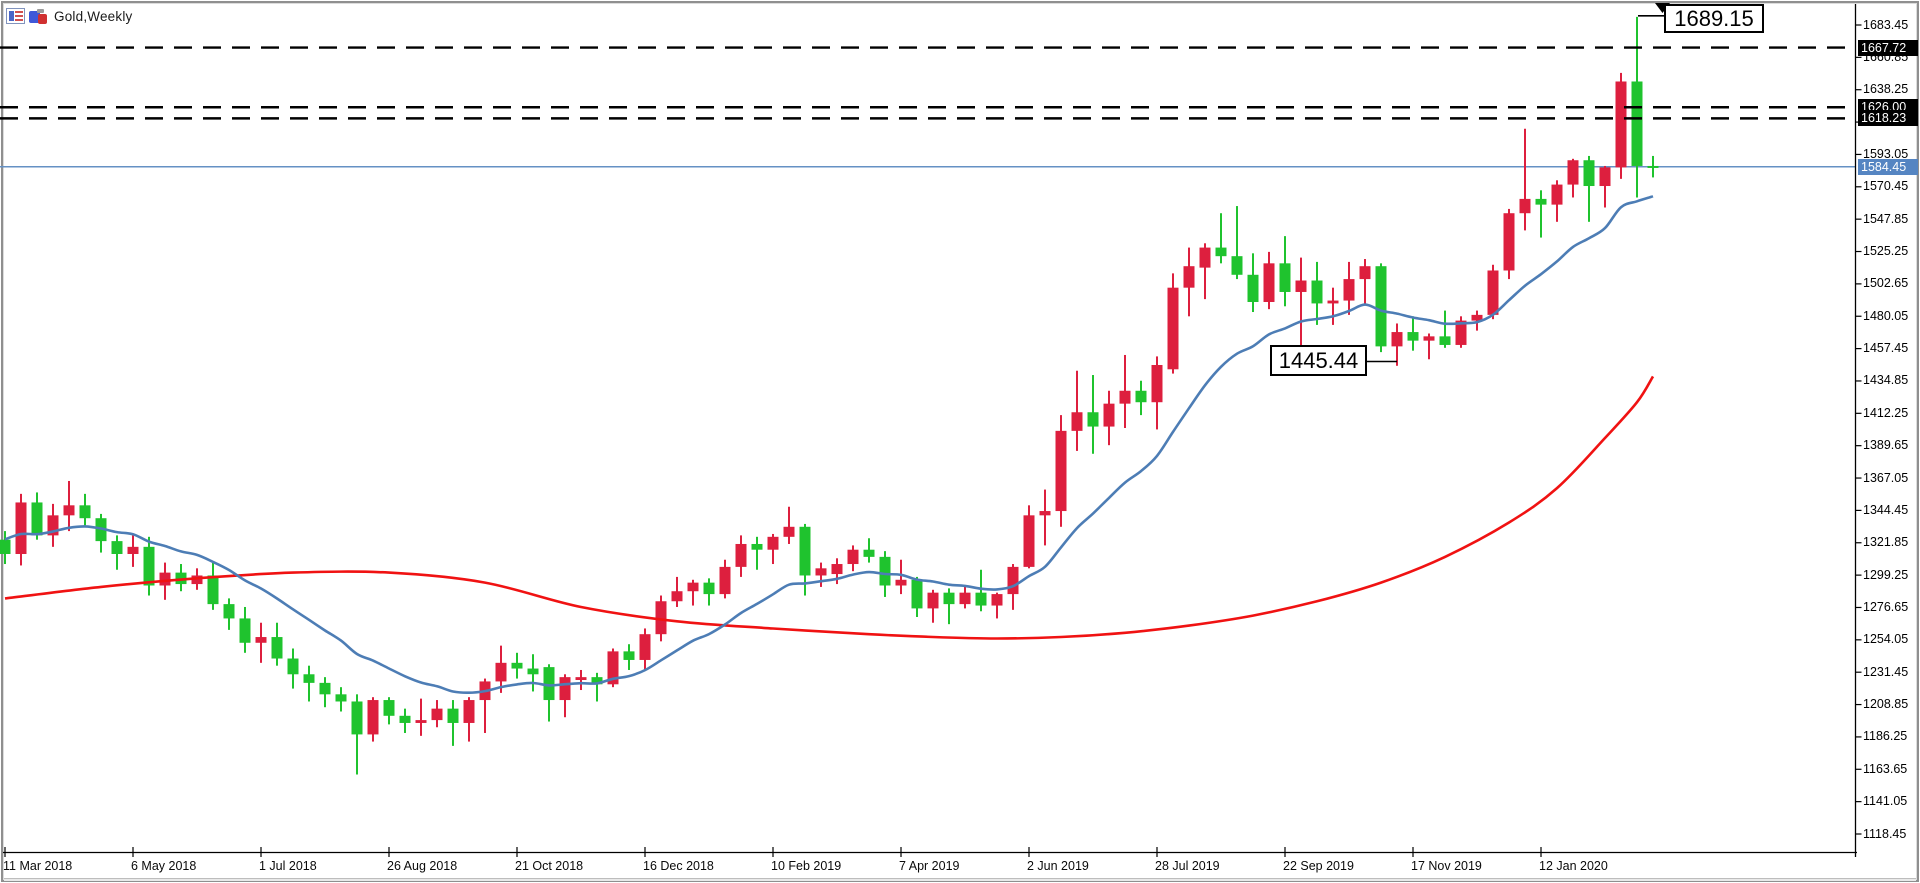 This screenshot has width=1920, height=883. Describe the element at coordinates (93, 16) in the screenshot. I see `symbol-timeframe-label: Gold,Weekly` at that location.